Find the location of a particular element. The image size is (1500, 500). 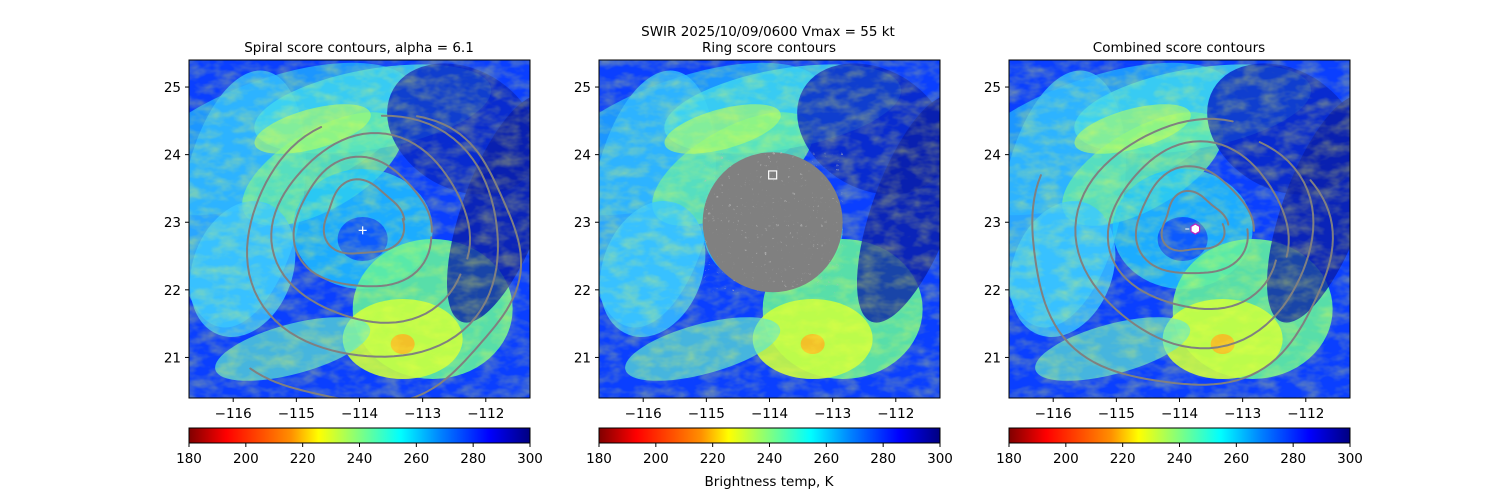

figure-suptitle: SWIR 2025/10/09/0600 Vmax = 55 kt is located at coordinates (768, 32).